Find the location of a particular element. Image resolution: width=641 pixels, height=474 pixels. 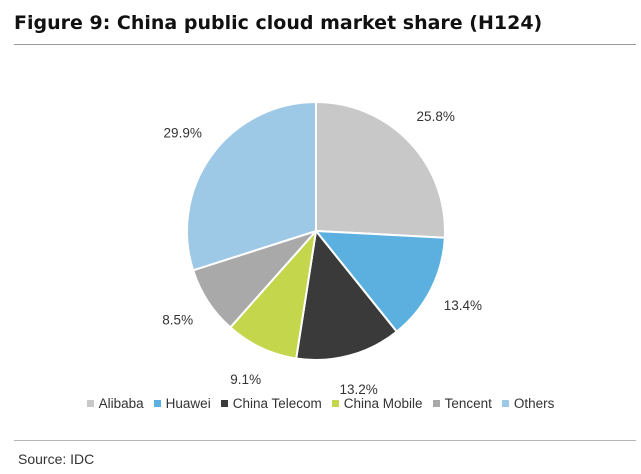

pie-slice-china-telecom is located at coordinates (346, 295).